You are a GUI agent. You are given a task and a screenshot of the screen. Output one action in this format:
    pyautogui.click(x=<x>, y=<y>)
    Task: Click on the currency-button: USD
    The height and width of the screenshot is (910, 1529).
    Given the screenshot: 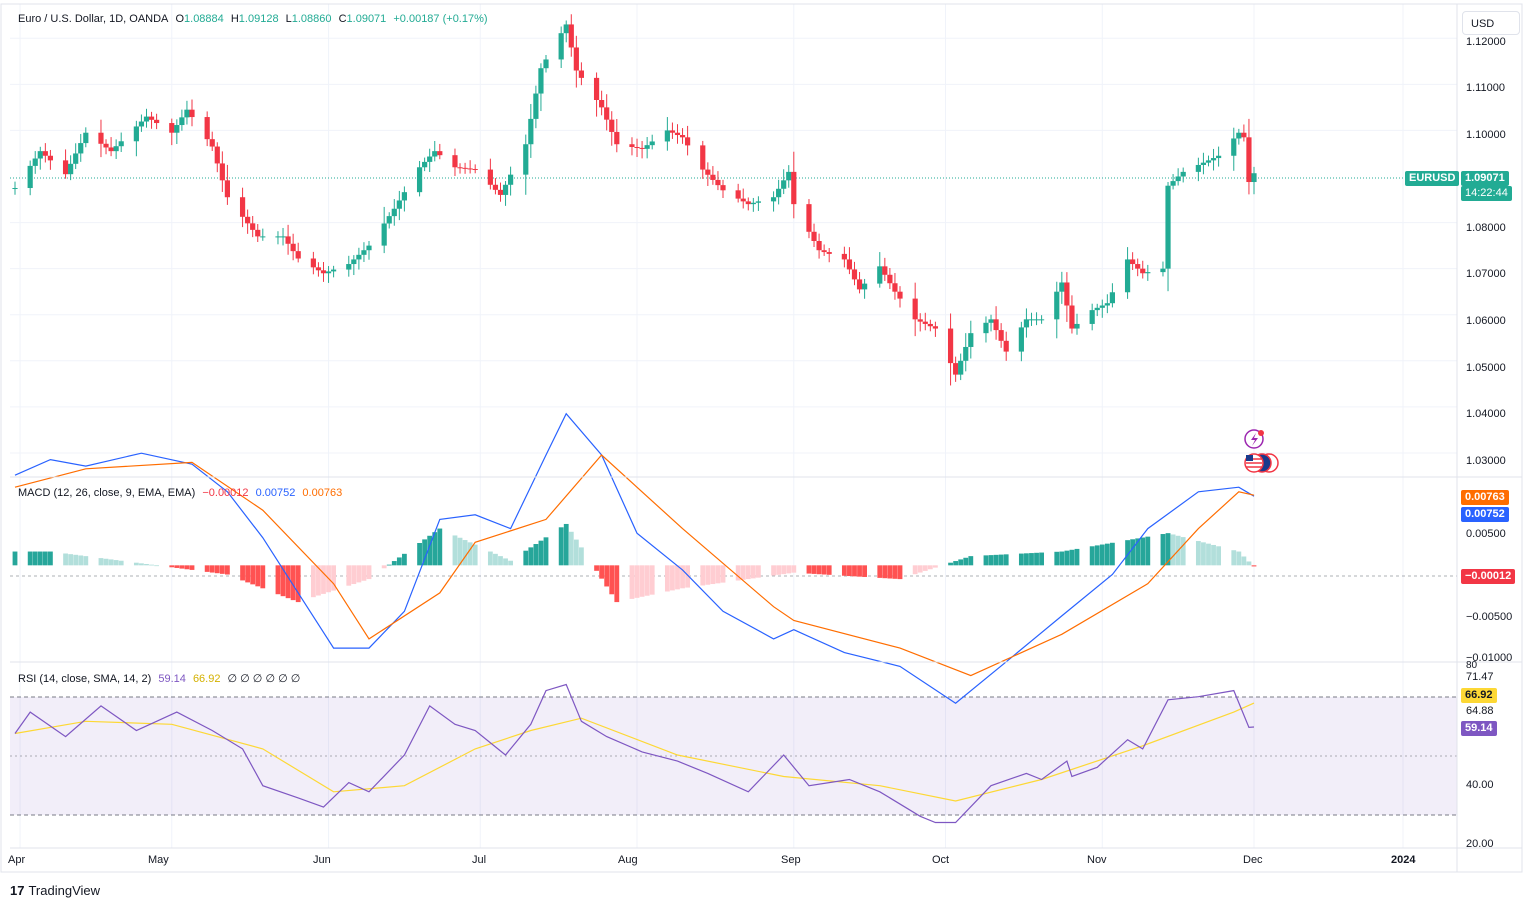 What is the action you would take?
    pyautogui.click(x=1491, y=23)
    